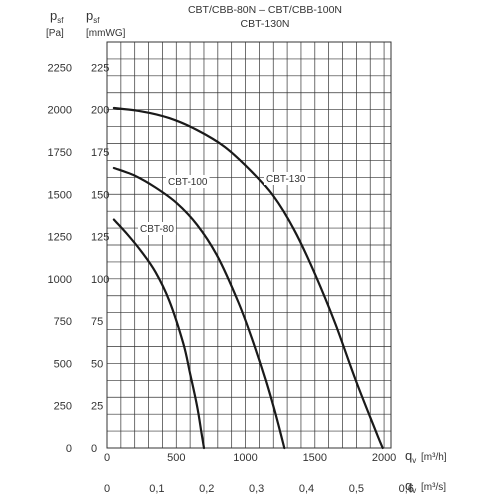 The height and width of the screenshot is (500, 500). I want to click on y-right-tick-label: 0, so click(94, 449).